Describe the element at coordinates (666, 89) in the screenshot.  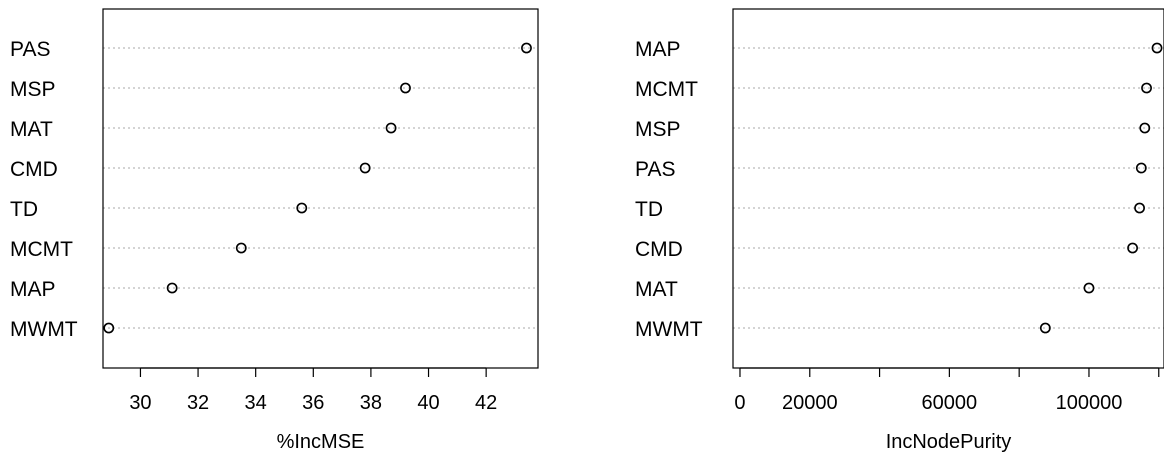
I see `panel-2-category-label: MCMT` at that location.